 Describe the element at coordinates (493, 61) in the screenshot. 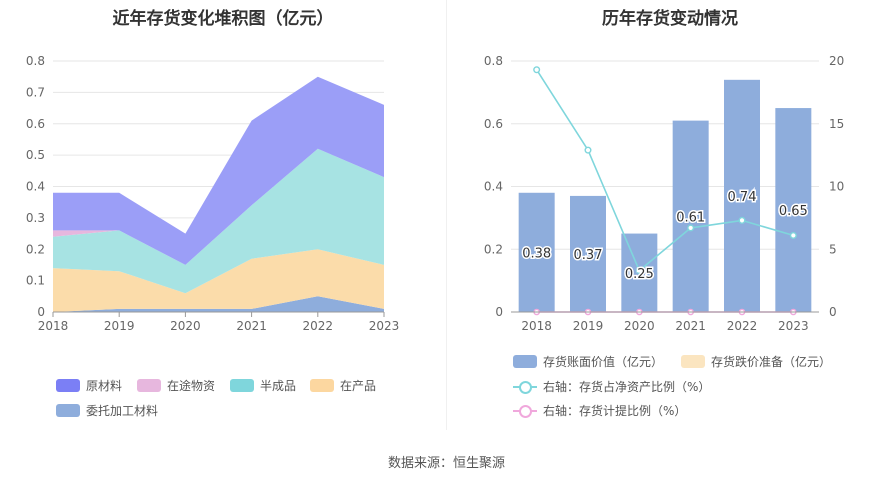

I see `y-left-tick-label: 0.8` at that location.